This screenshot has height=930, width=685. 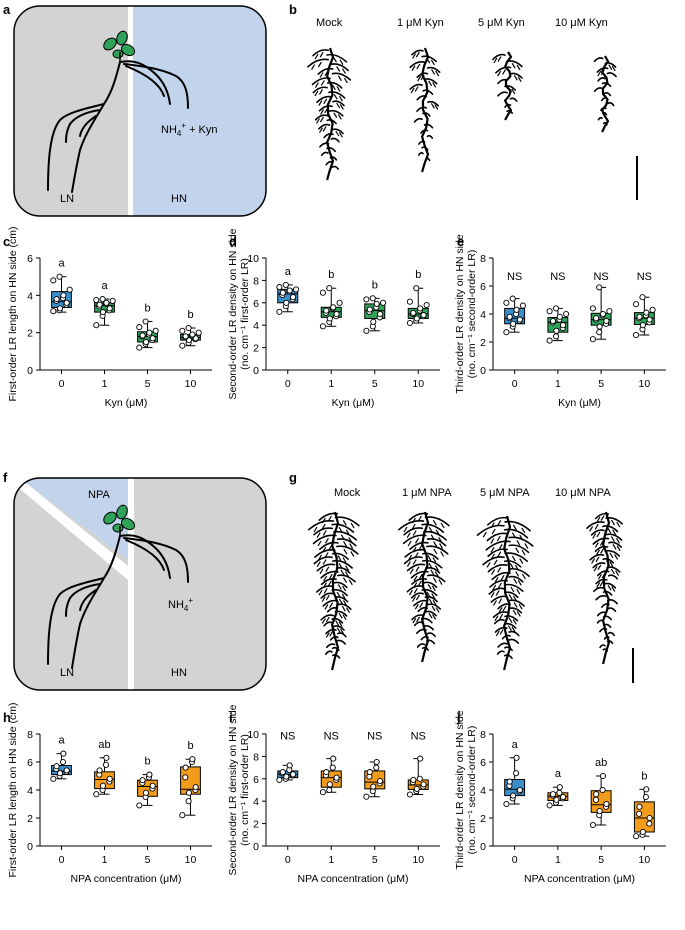 I want to click on significance-label: b, so click(x=331, y=275).